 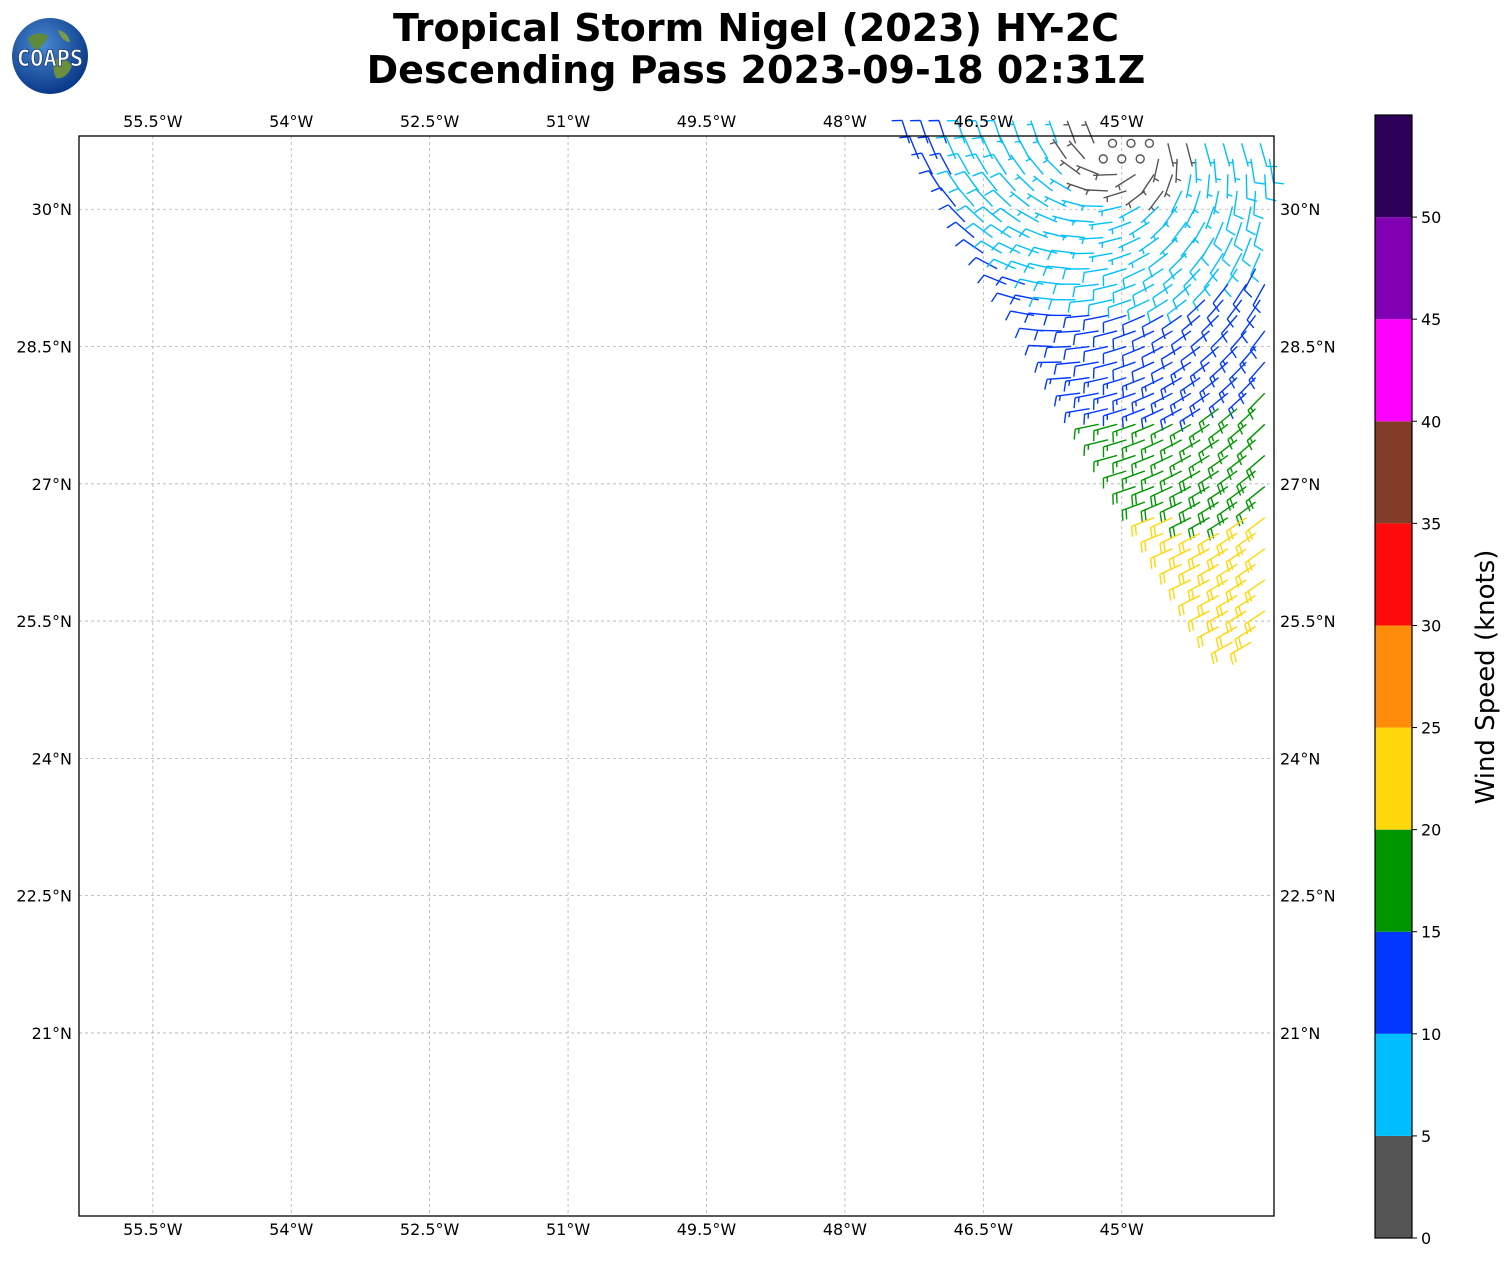 I want to click on colorbar-tick-label: 5, so click(x=1426, y=1136).